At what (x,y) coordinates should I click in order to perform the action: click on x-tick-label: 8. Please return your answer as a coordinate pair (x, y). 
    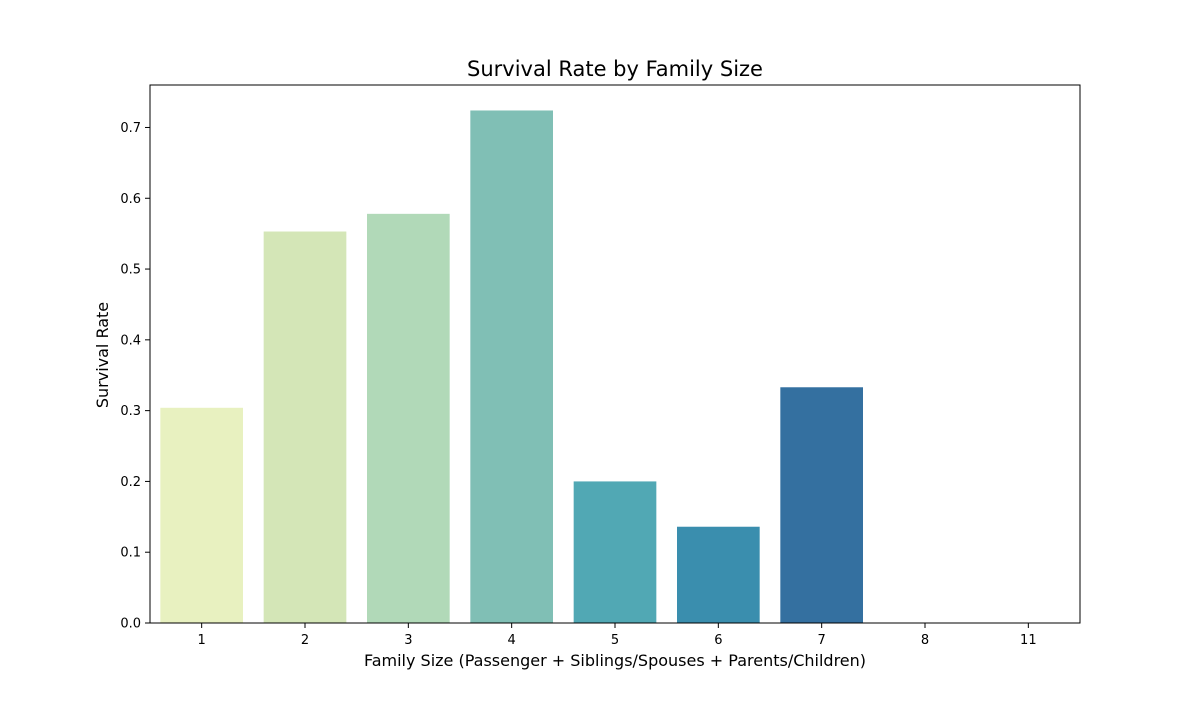
    Looking at the image, I should click on (925, 640).